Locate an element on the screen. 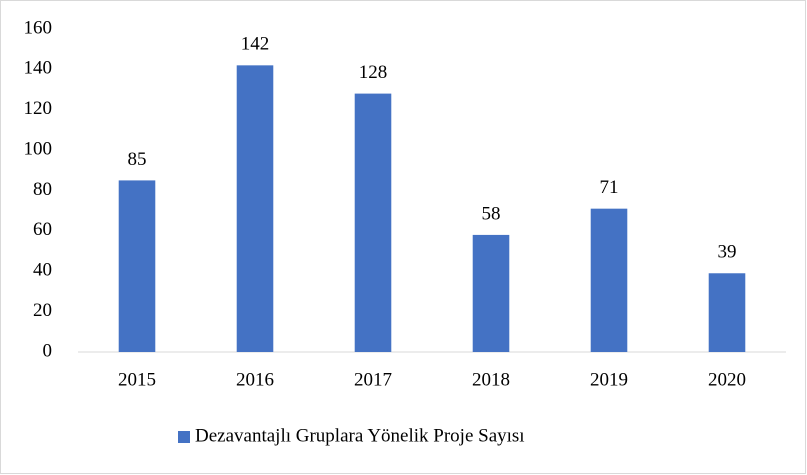 The image size is (807, 475). y-tick-label: 160 is located at coordinates (38, 27).